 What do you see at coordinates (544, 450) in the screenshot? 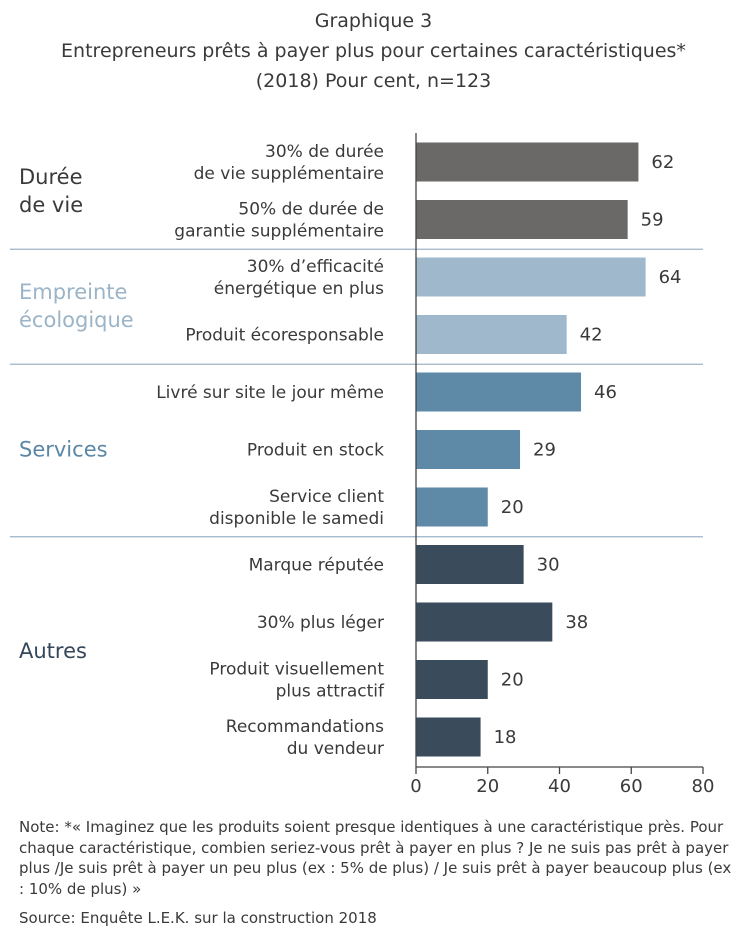
I see `value-label-2-1: 29` at bounding box center [544, 450].